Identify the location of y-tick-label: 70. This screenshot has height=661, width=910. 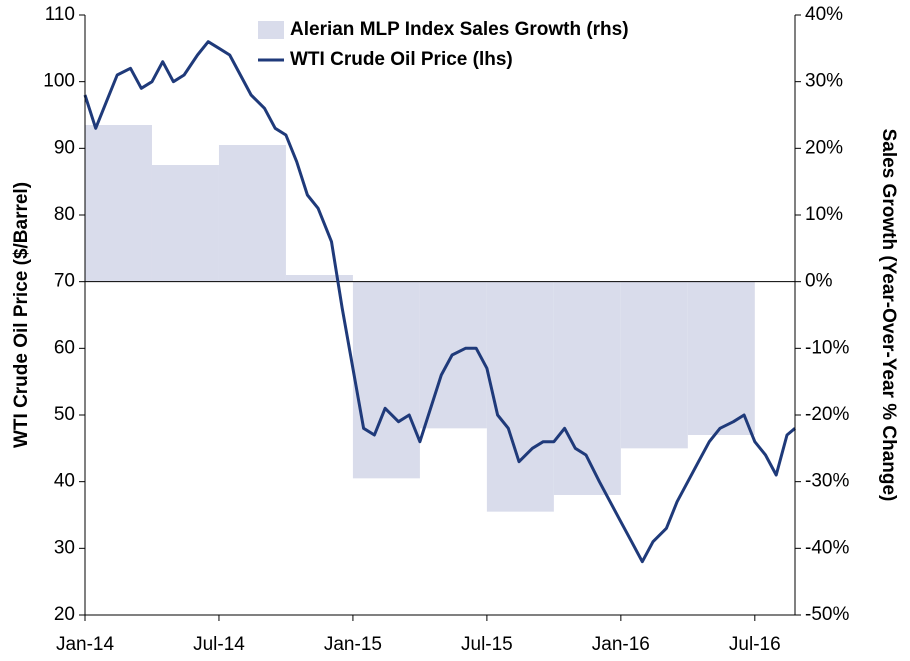
(64, 281).